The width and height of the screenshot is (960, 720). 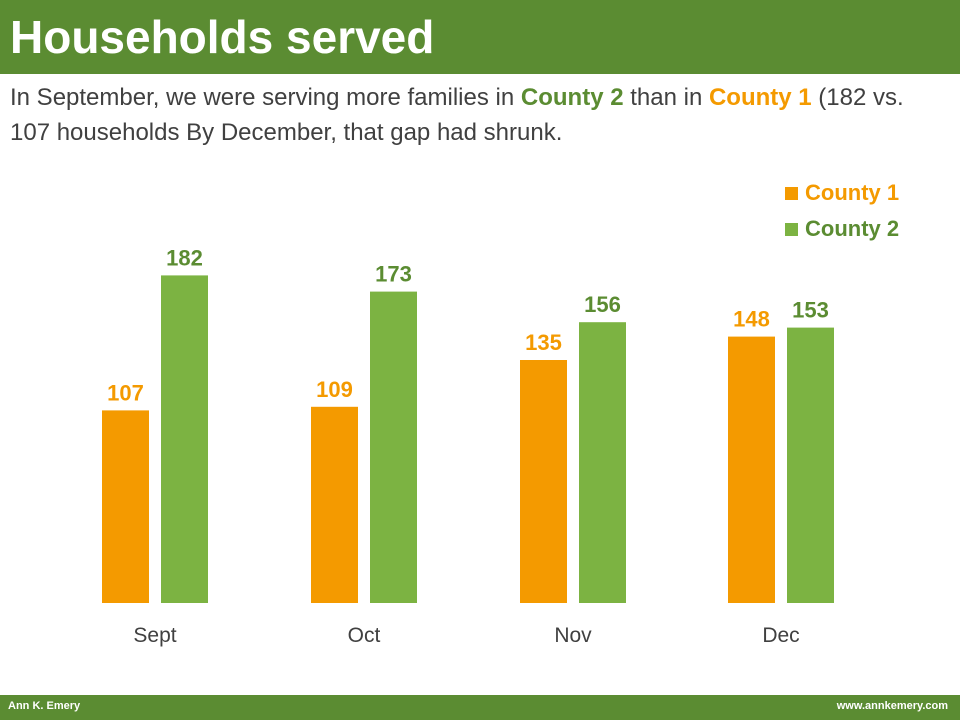 I want to click on x-tick-label-nov: Nov, so click(x=573, y=635).